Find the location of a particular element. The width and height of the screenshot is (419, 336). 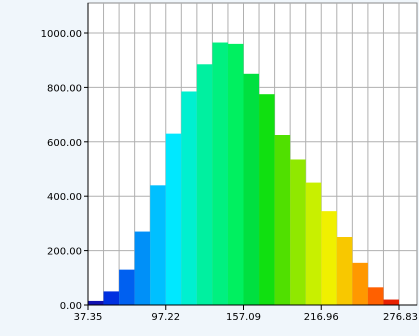

x-tick-label: 97.22 is located at coordinates (165, 317).